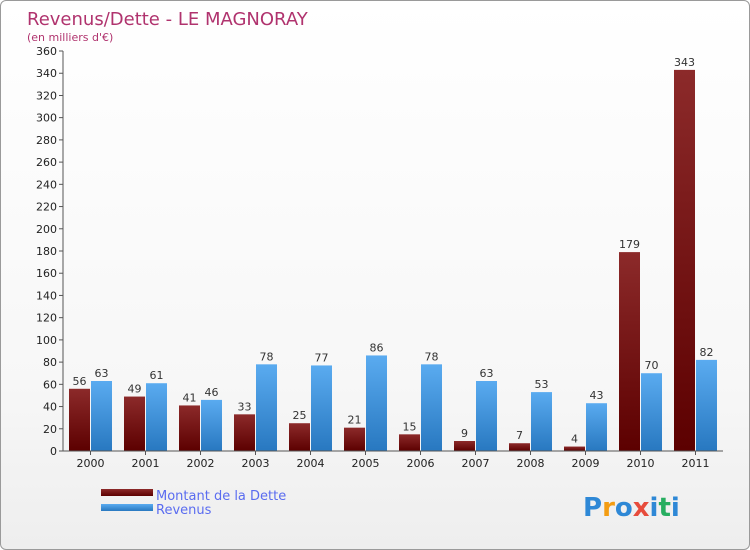 The image size is (750, 550). What do you see at coordinates (157, 375) in the screenshot?
I see `data-label-revenus-2001: 61` at bounding box center [157, 375].